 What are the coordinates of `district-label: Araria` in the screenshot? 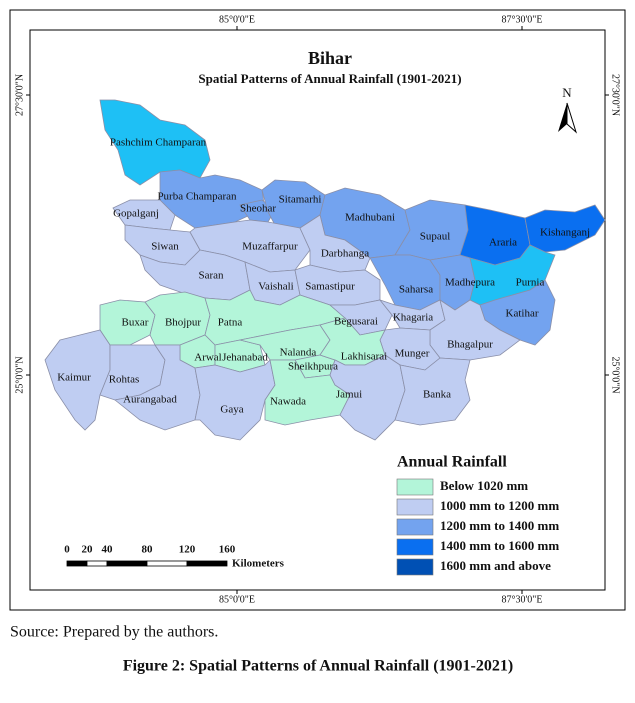 It's located at (503, 243).